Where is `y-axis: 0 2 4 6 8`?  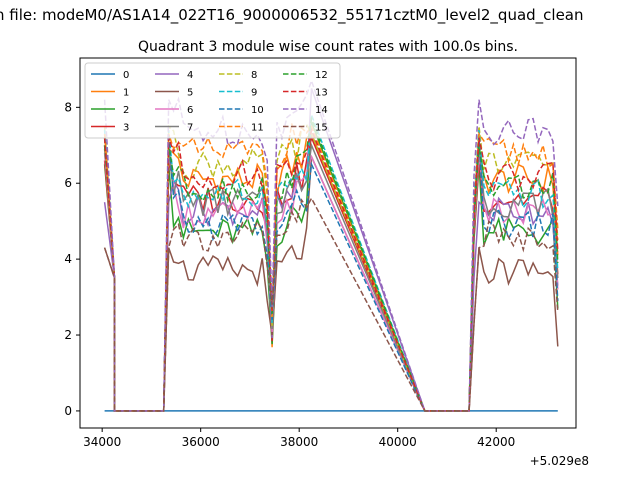
y-axis: 0 2 4 6 8 is located at coordinates (72, 259).